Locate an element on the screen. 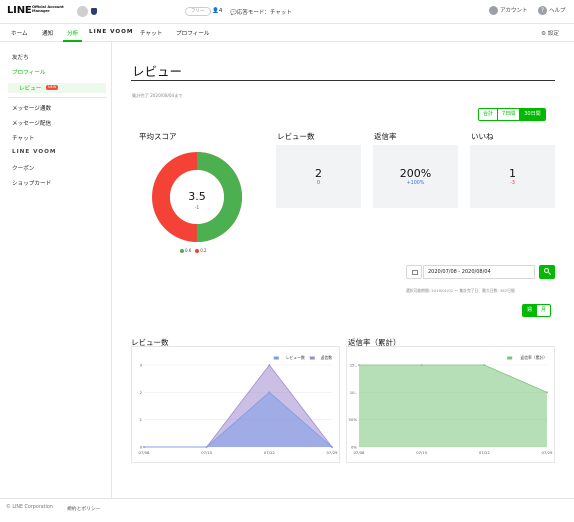 The width and height of the screenshot is (574, 522). help-menu: ? ヘルプ is located at coordinates (552, 10).